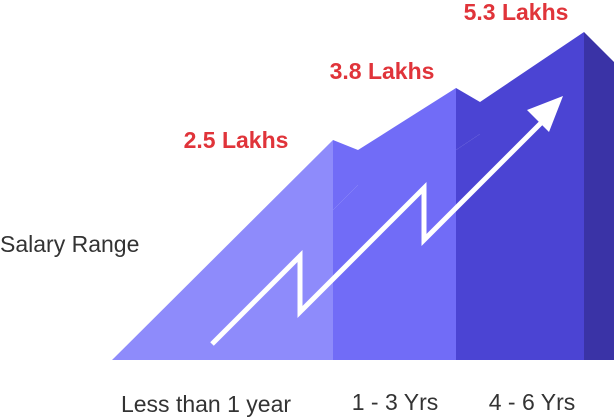 The image size is (614, 418). Describe the element at coordinates (532, 402) in the screenshot. I see `category-label-4-6-yrs: 4 - 6 Yrs` at that location.